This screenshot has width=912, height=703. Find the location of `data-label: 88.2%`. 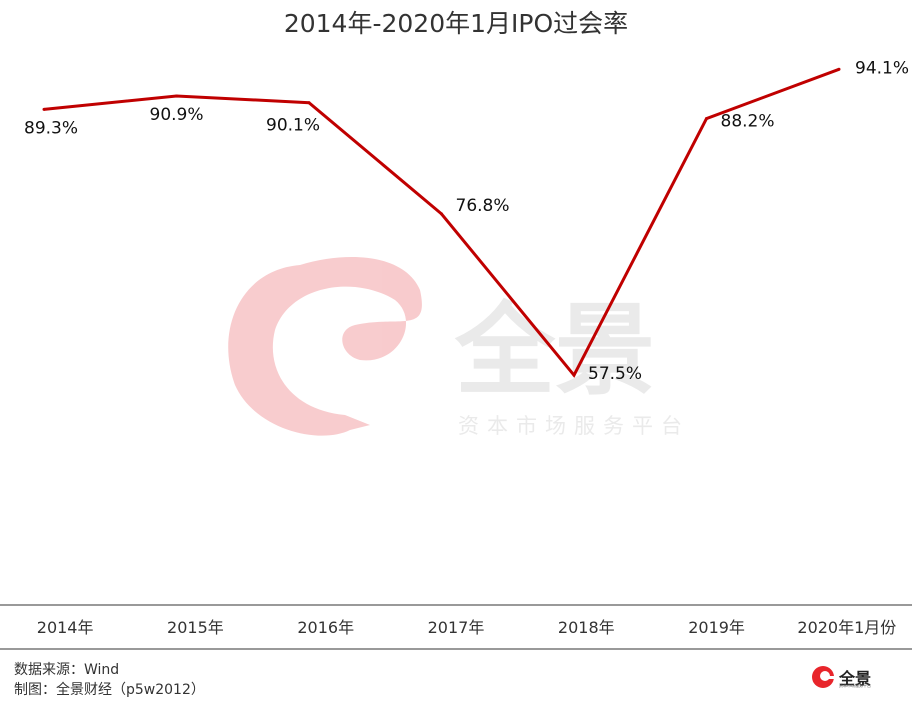

data-label: 88.2% is located at coordinates (748, 122).